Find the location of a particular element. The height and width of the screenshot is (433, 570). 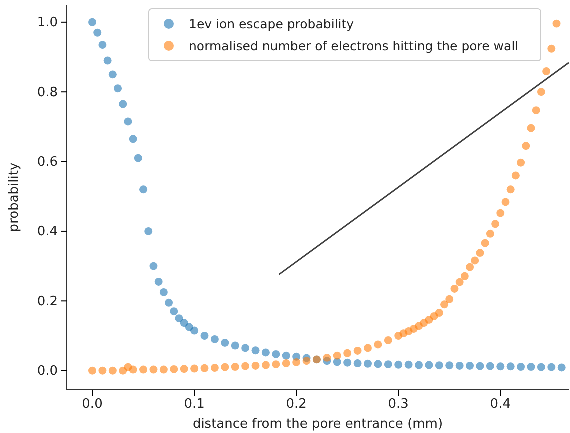

y-axis-title: probability is located at coordinates (14, 197).